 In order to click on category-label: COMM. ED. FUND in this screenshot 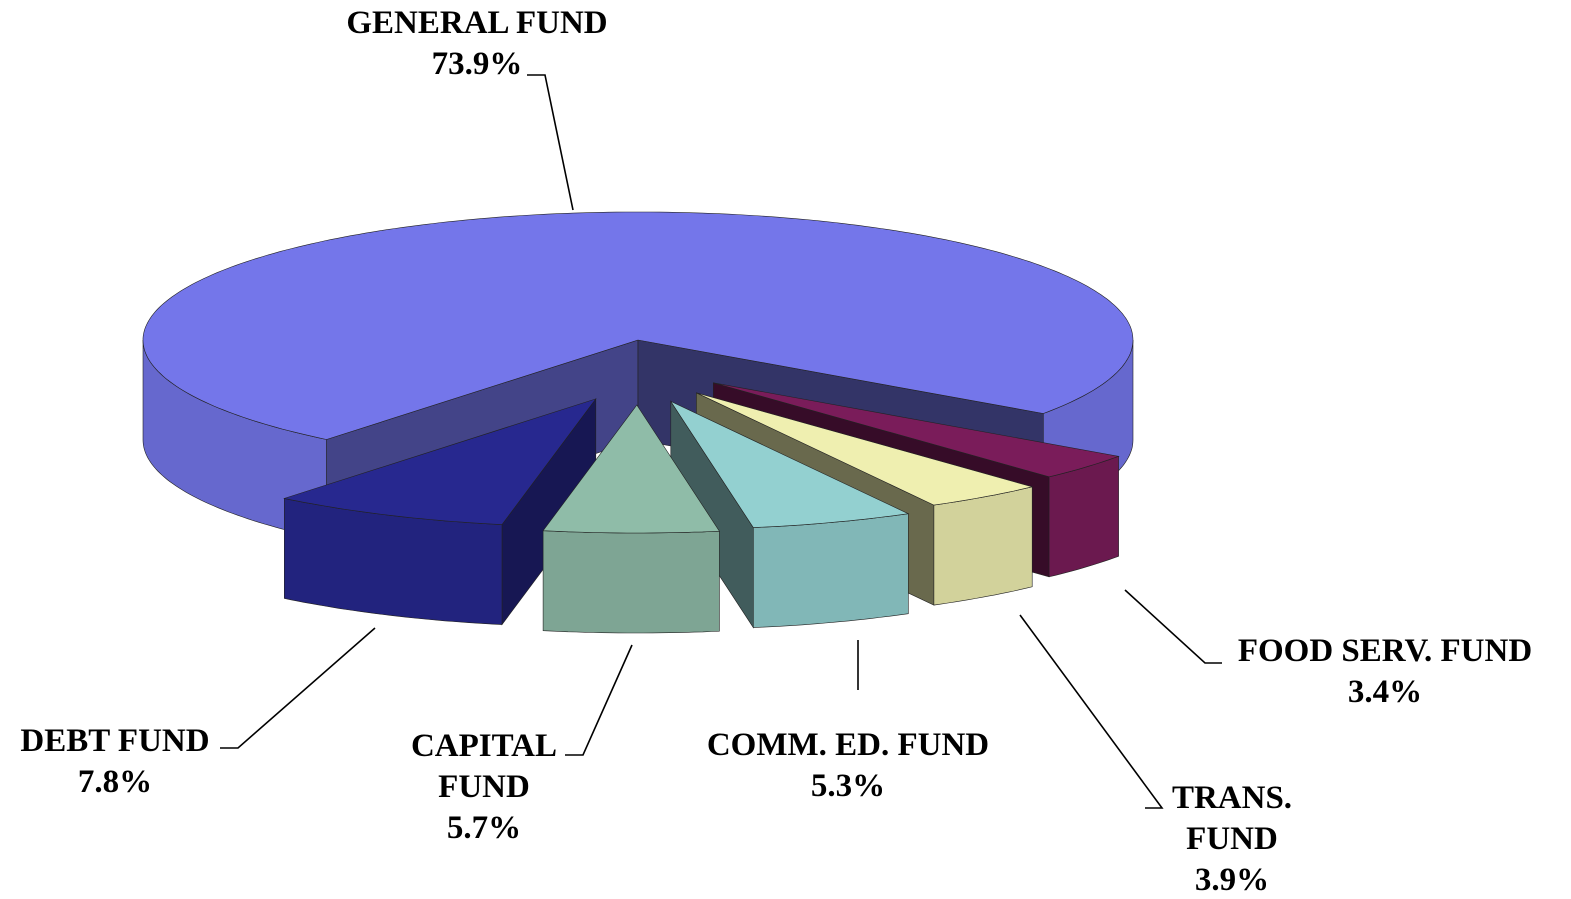, I will do `click(848, 745)`.